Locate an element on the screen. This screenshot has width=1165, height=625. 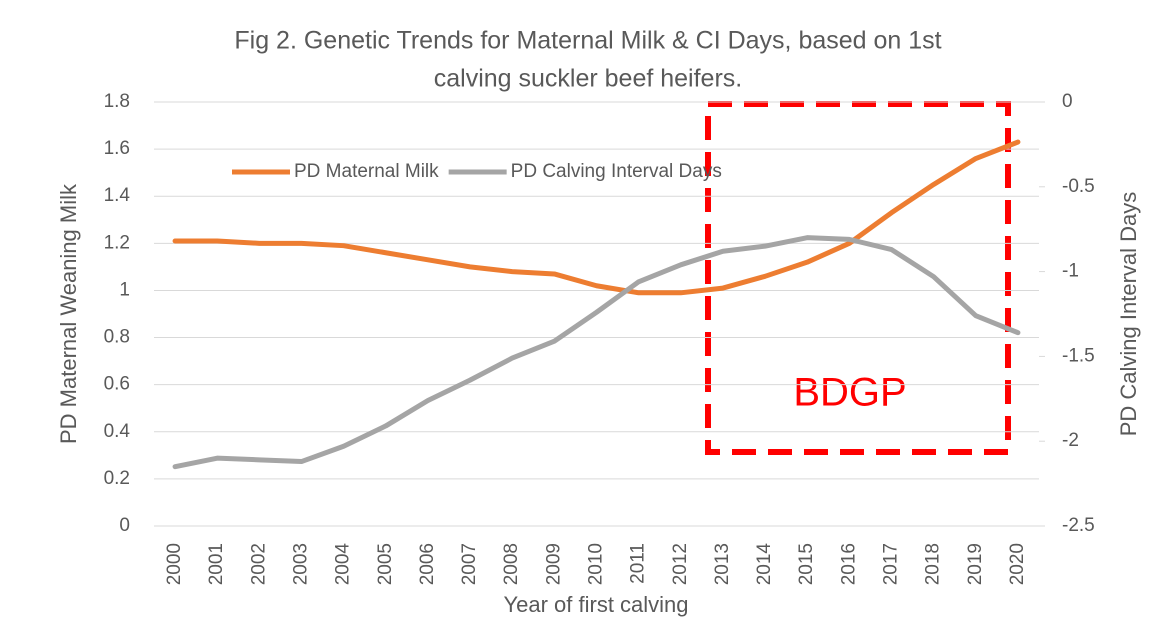
y2-tick-label: -2.5 is located at coordinates (1078, 525).